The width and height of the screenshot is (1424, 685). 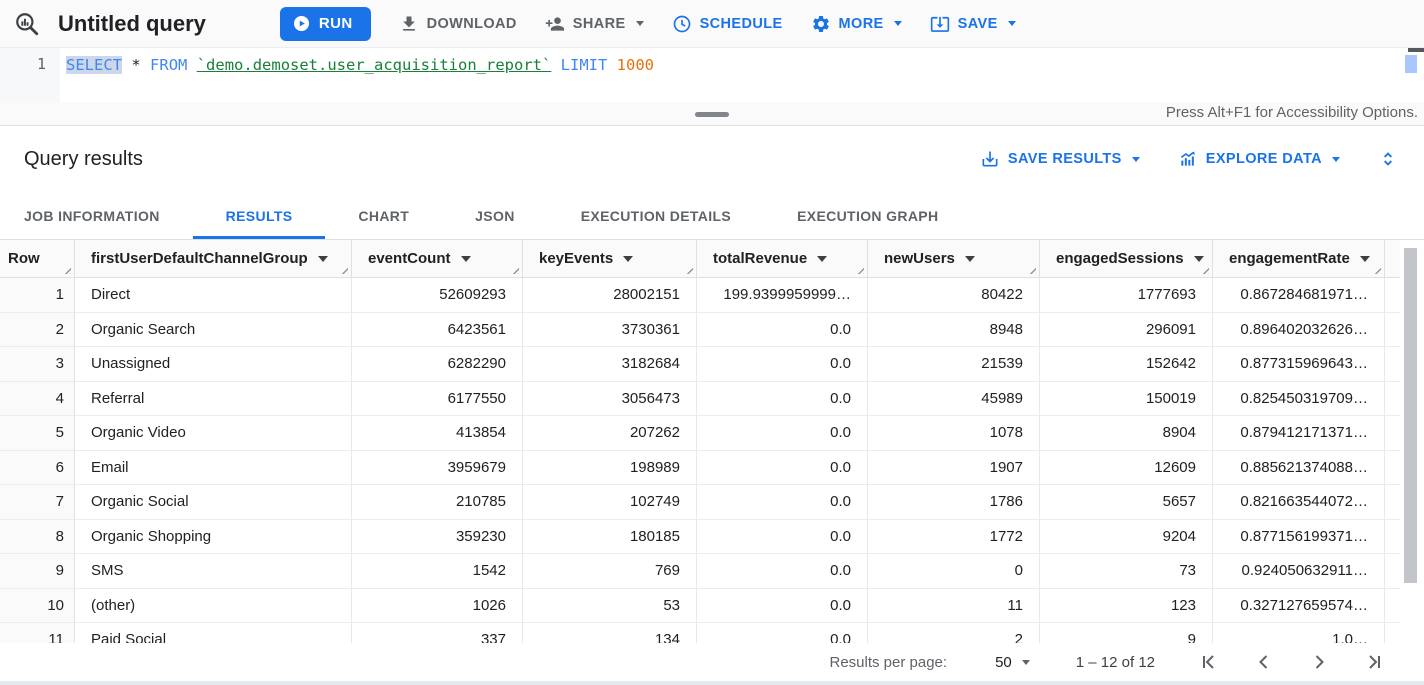 What do you see at coordinates (1060, 159) in the screenshot?
I see `save-results-button: SAVE RESULTS` at bounding box center [1060, 159].